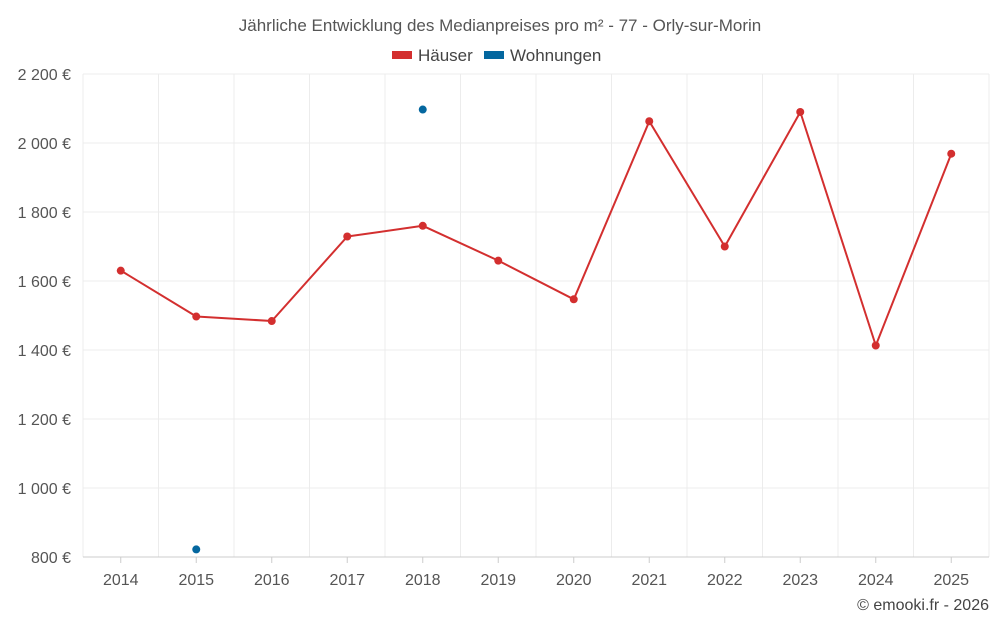 The height and width of the screenshot is (625, 1000). What do you see at coordinates (51, 558) in the screenshot?
I see `y-tick-label: 800 €` at bounding box center [51, 558].